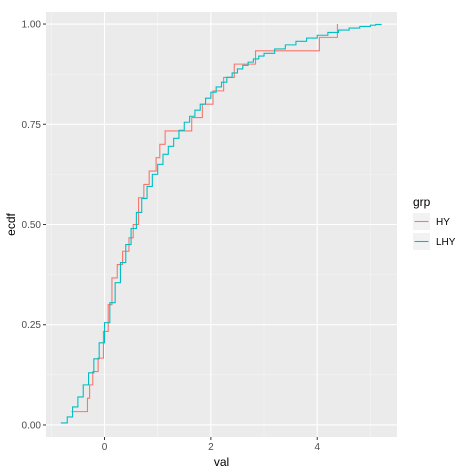 Image resolution: width=474 pixels, height=474 pixels. I want to click on y-tick-label: 0.75, so click(32, 125).